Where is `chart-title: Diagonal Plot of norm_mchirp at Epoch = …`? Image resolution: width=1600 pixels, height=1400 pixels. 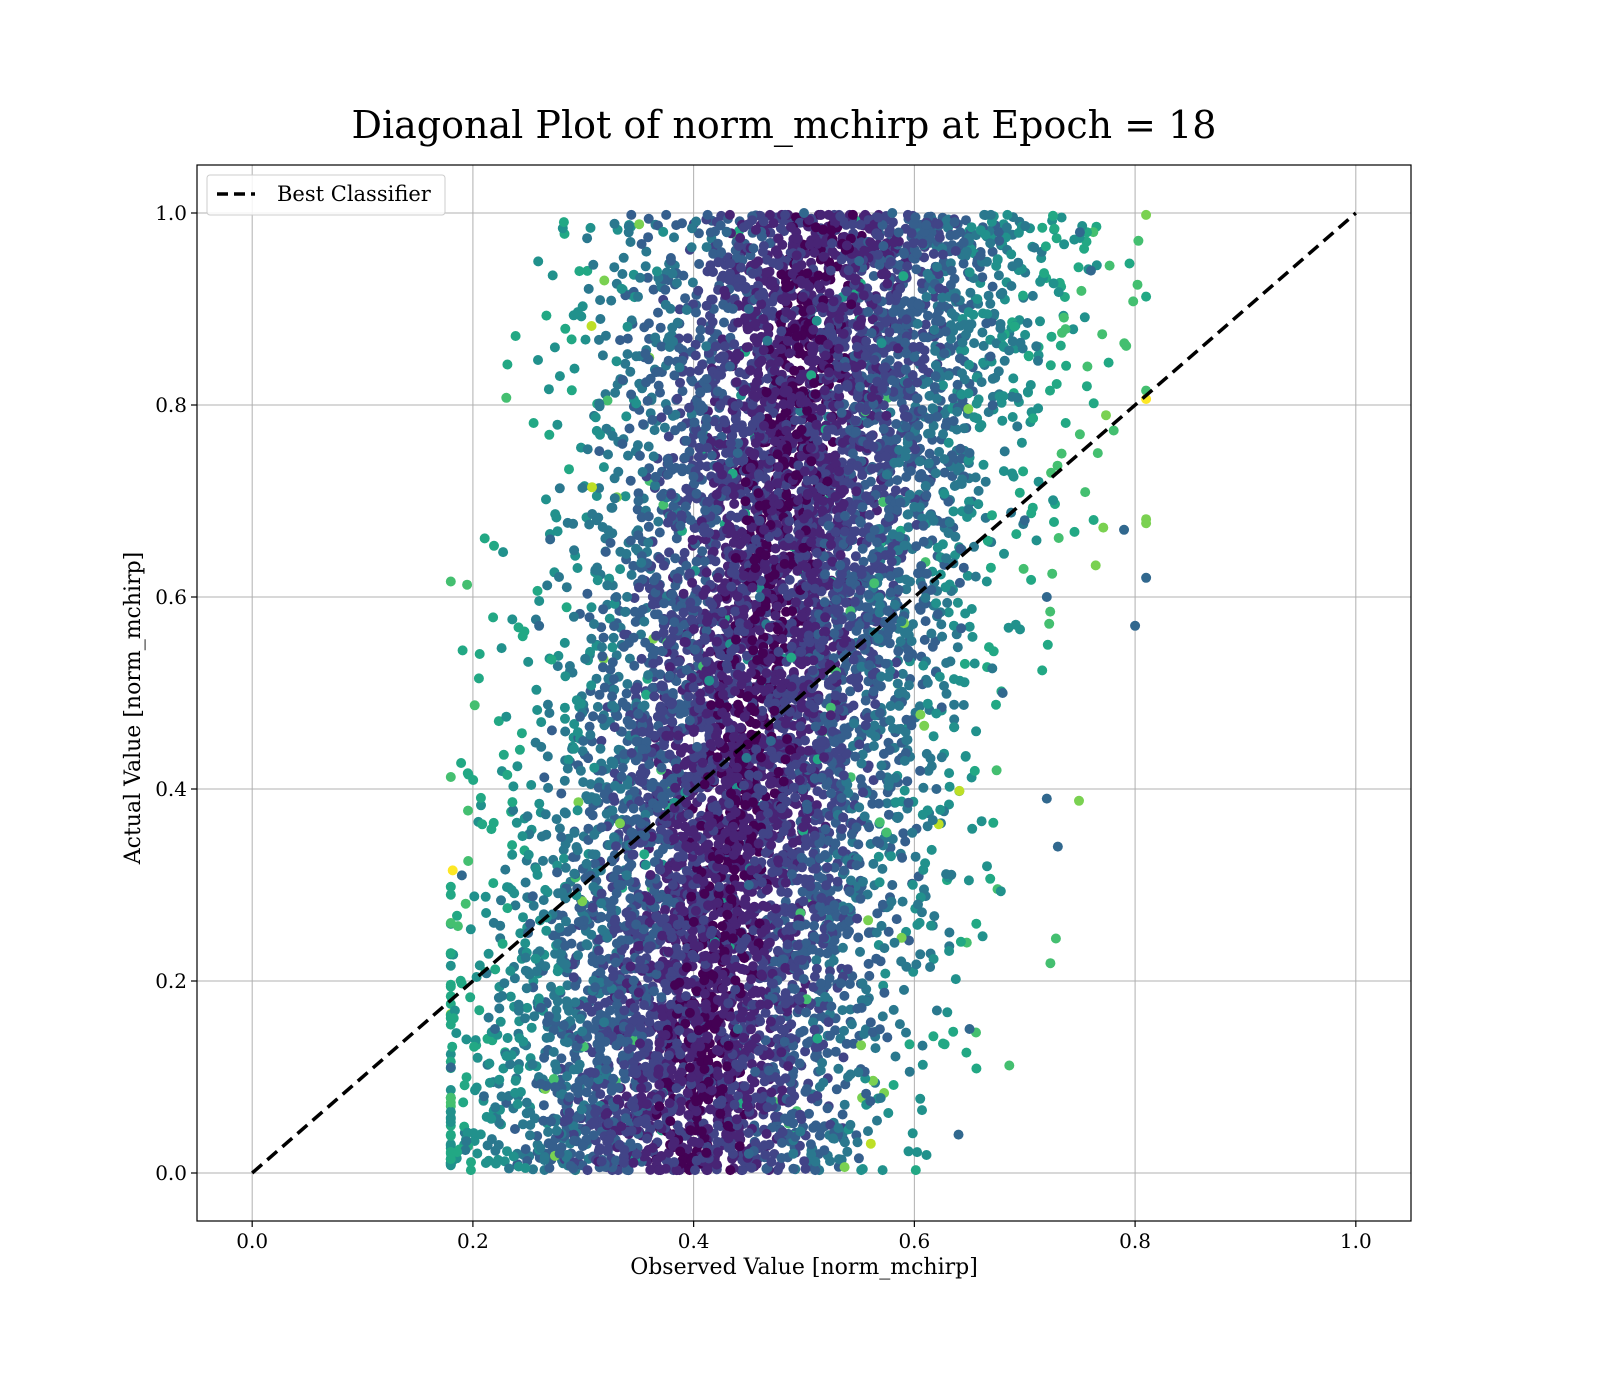 chart-title: Diagonal Plot of norm_mchirp at Epoch = … is located at coordinates (784, 125).